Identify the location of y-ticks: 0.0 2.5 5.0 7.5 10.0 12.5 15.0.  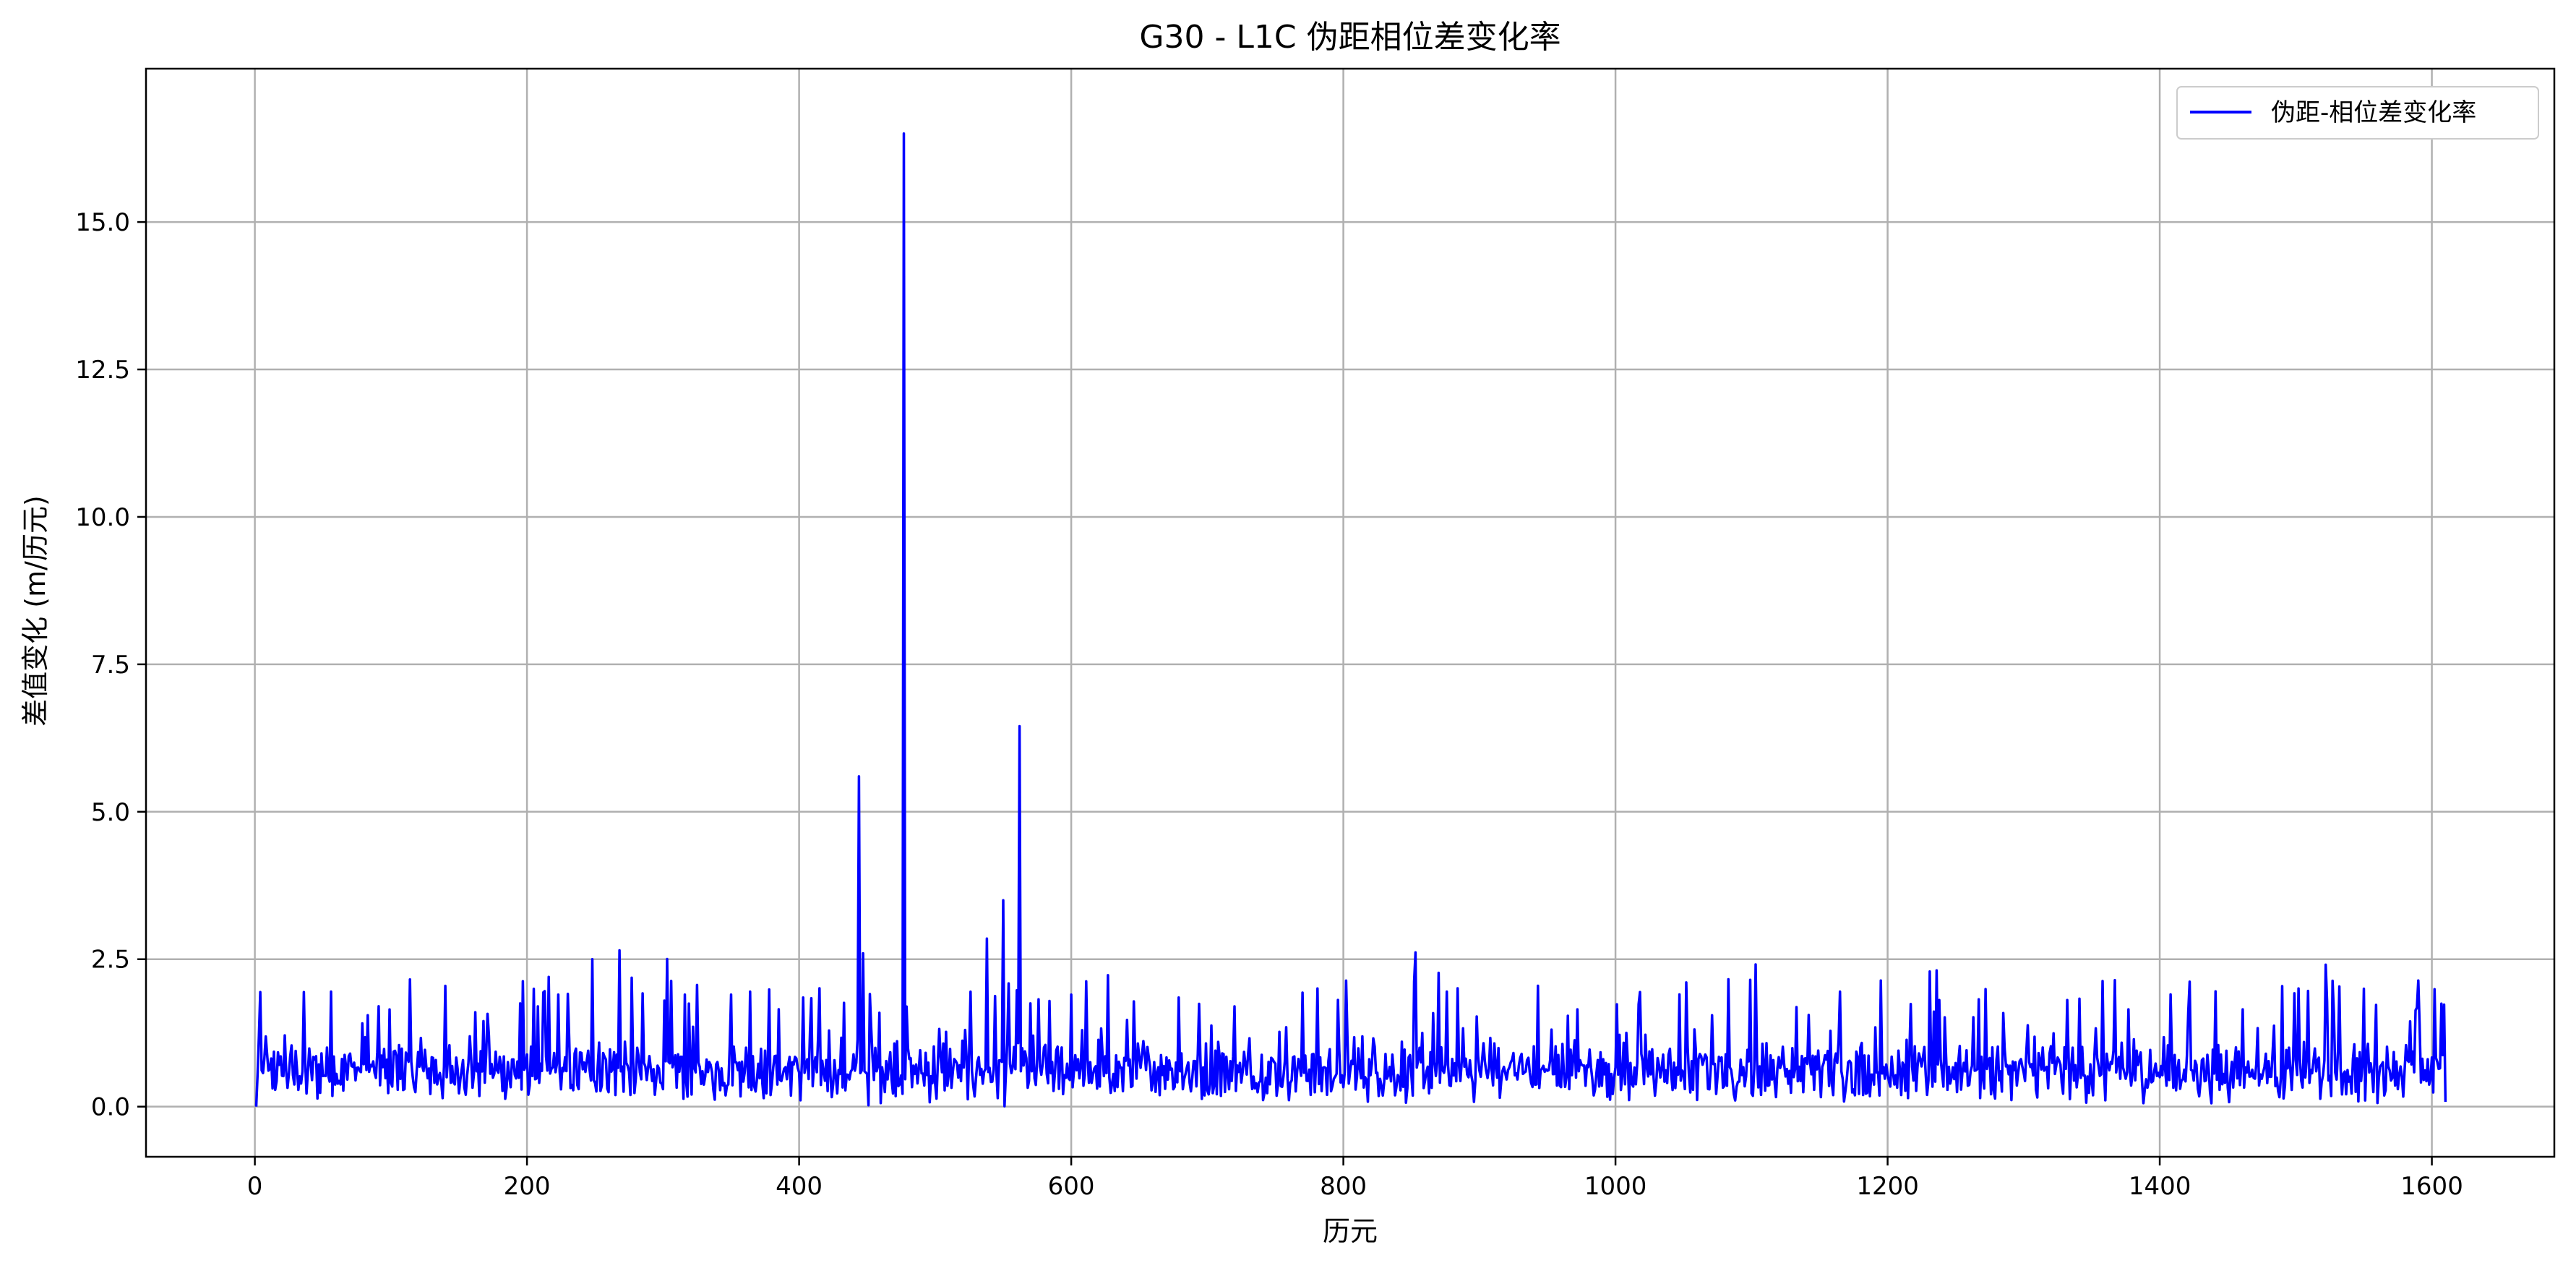
(111, 665).